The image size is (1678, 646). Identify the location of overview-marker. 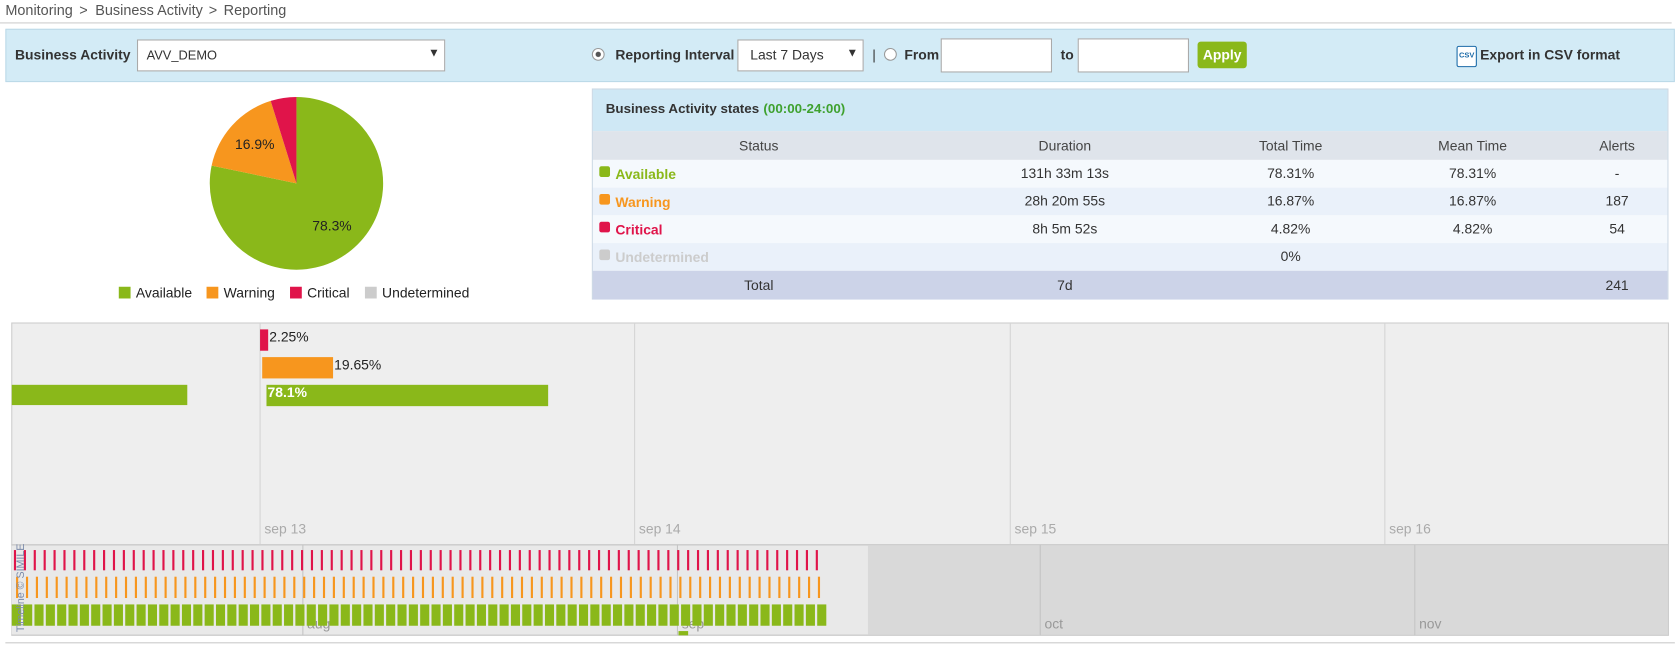
(683, 633).